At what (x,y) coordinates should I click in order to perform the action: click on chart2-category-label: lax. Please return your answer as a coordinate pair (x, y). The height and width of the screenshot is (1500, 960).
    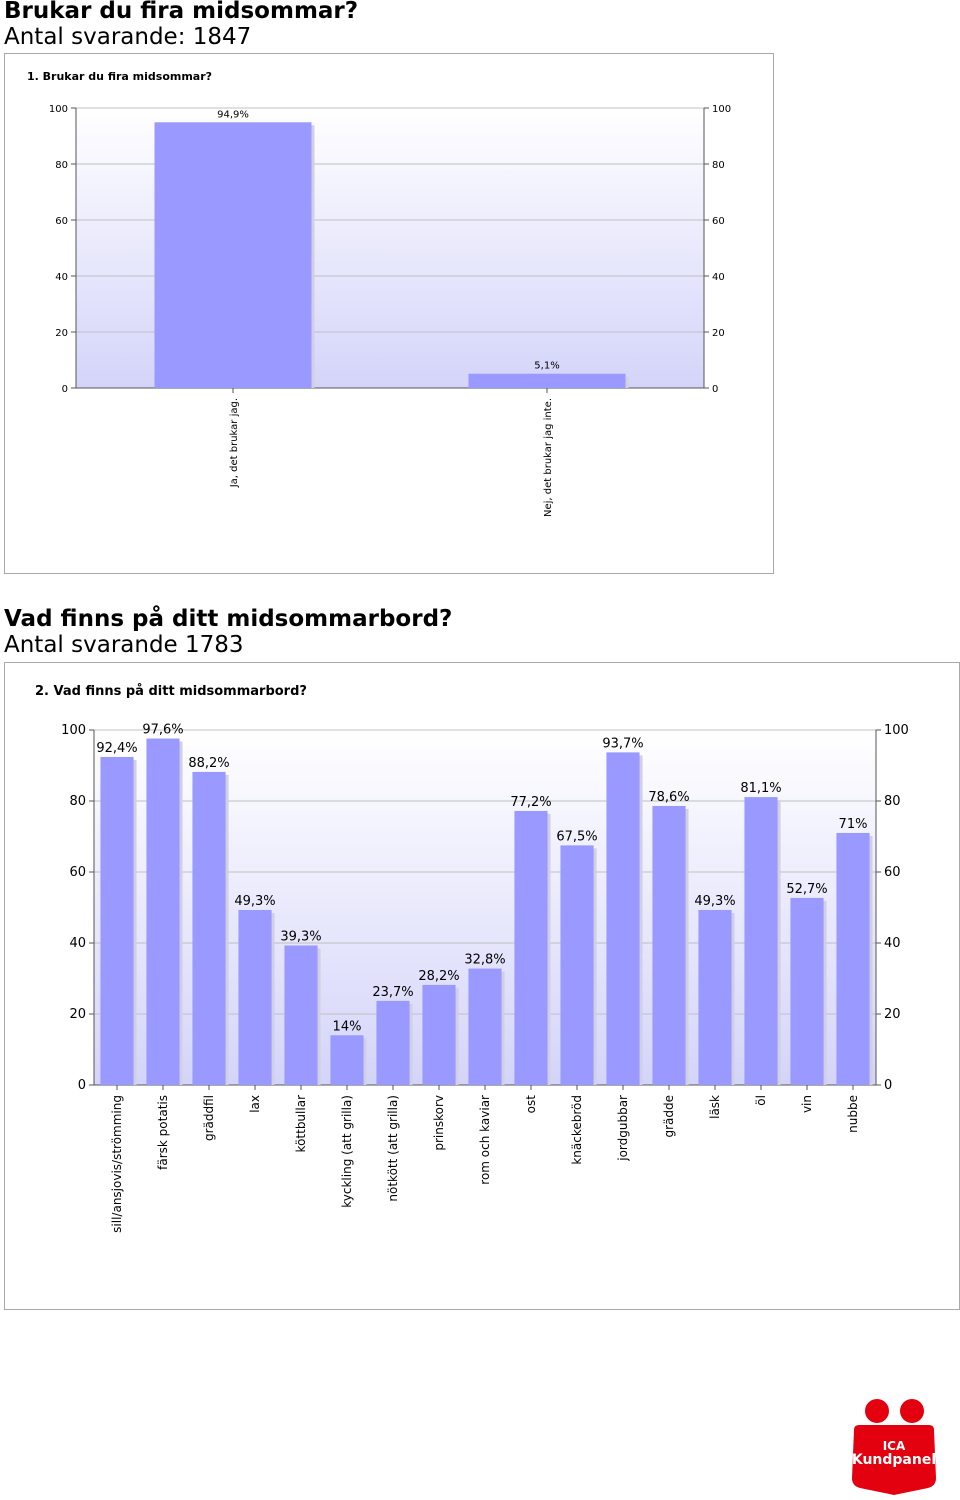
    Looking at the image, I should click on (255, 1104).